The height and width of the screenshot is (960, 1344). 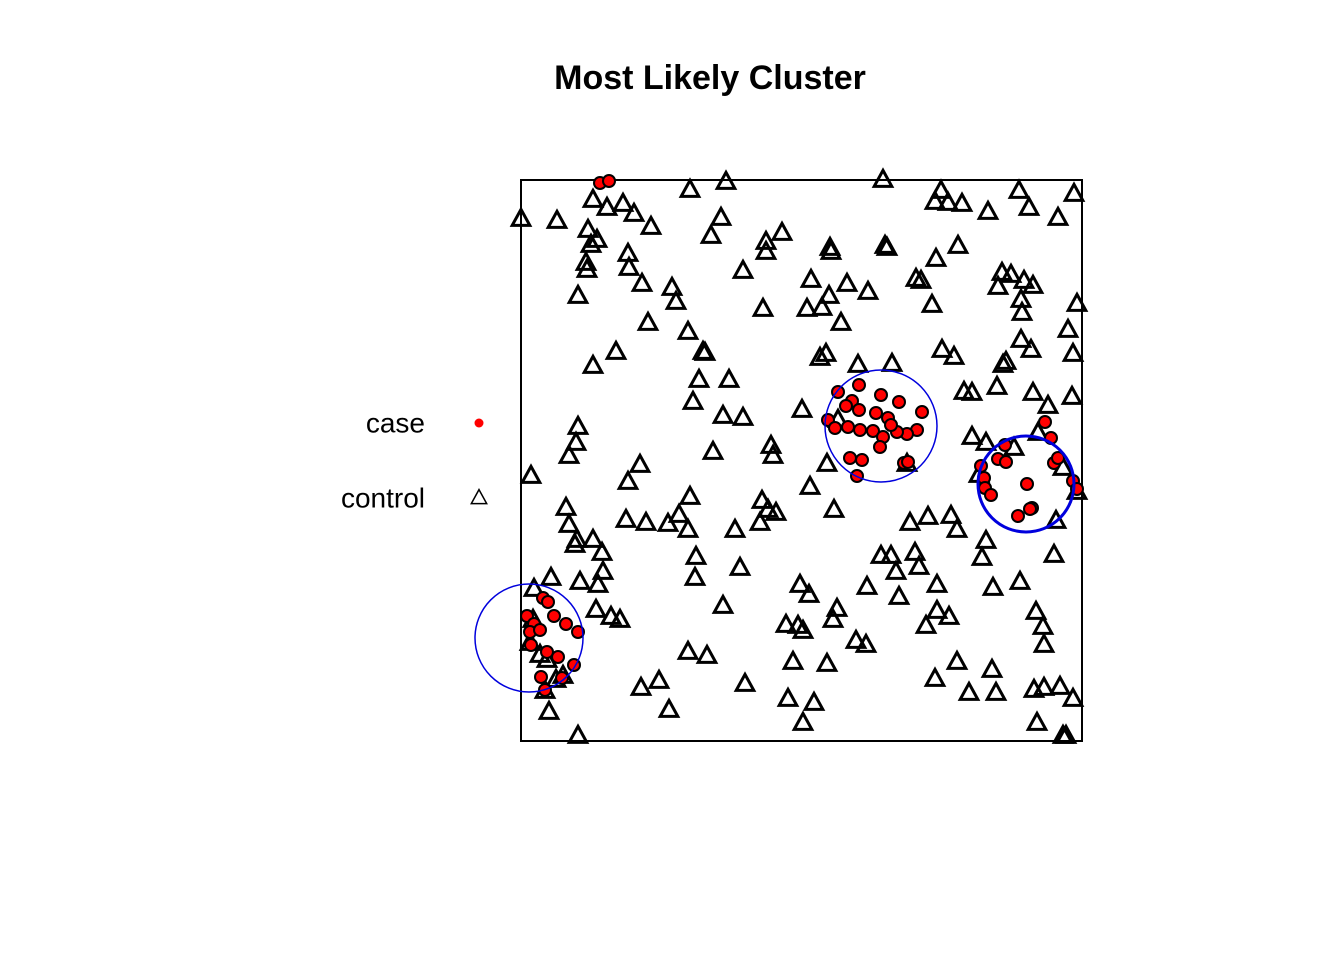 What do you see at coordinates (479, 423) in the screenshot?
I see `legend-marker` at bounding box center [479, 423].